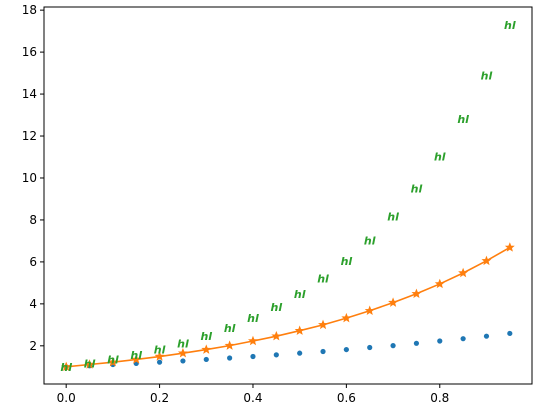 The height and width of the screenshot is (416, 543). Describe the element at coordinates (33, 262) in the screenshot. I see `y-tick-label: 6` at that location.